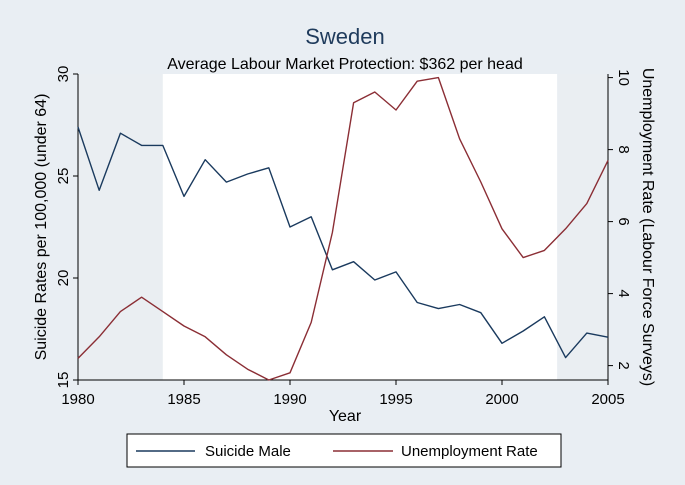 Image resolution: width=685 pixels, height=485 pixels. Describe the element at coordinates (647, 227) in the screenshot. I see `y-axis-right-title: Unemployment Rate (Labour Force Surveys)` at that location.